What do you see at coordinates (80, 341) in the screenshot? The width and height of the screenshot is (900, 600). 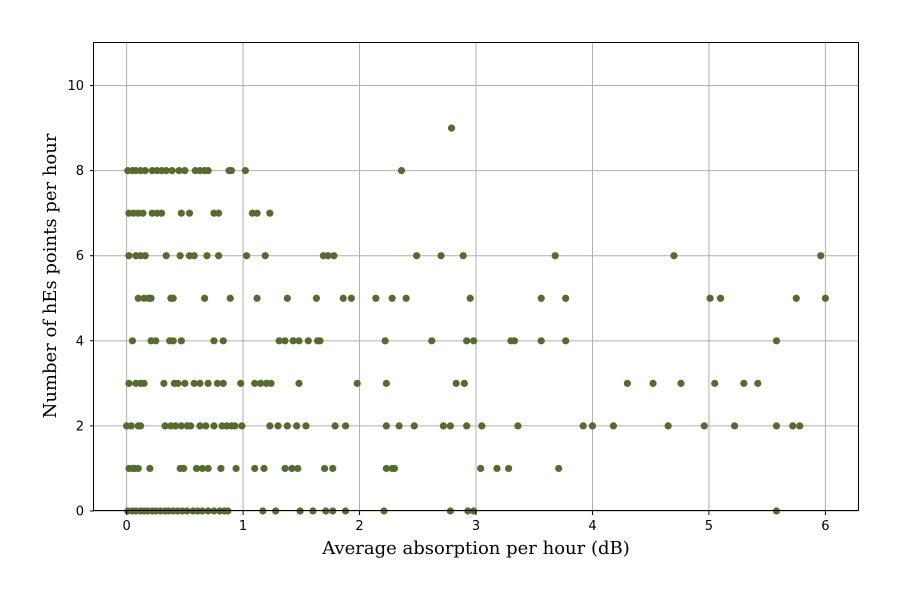 I see `y-tick-label: 4` at bounding box center [80, 341].